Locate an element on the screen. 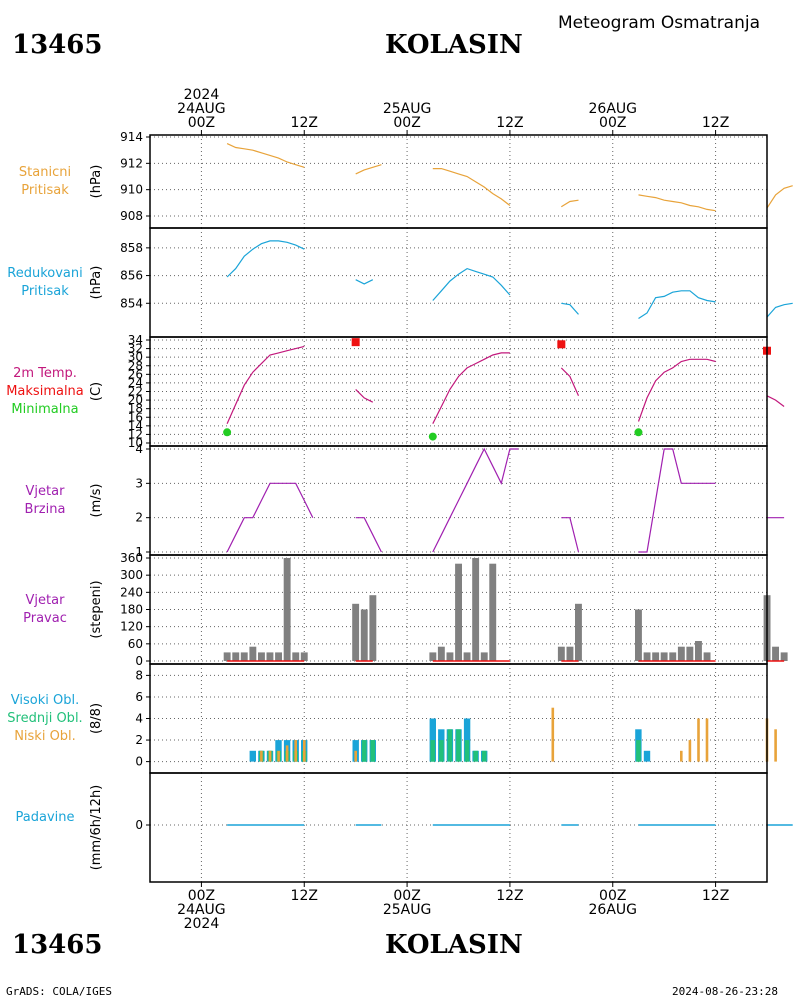 The image size is (800, 1000). y-tick-label: 914 is located at coordinates (131, 137).